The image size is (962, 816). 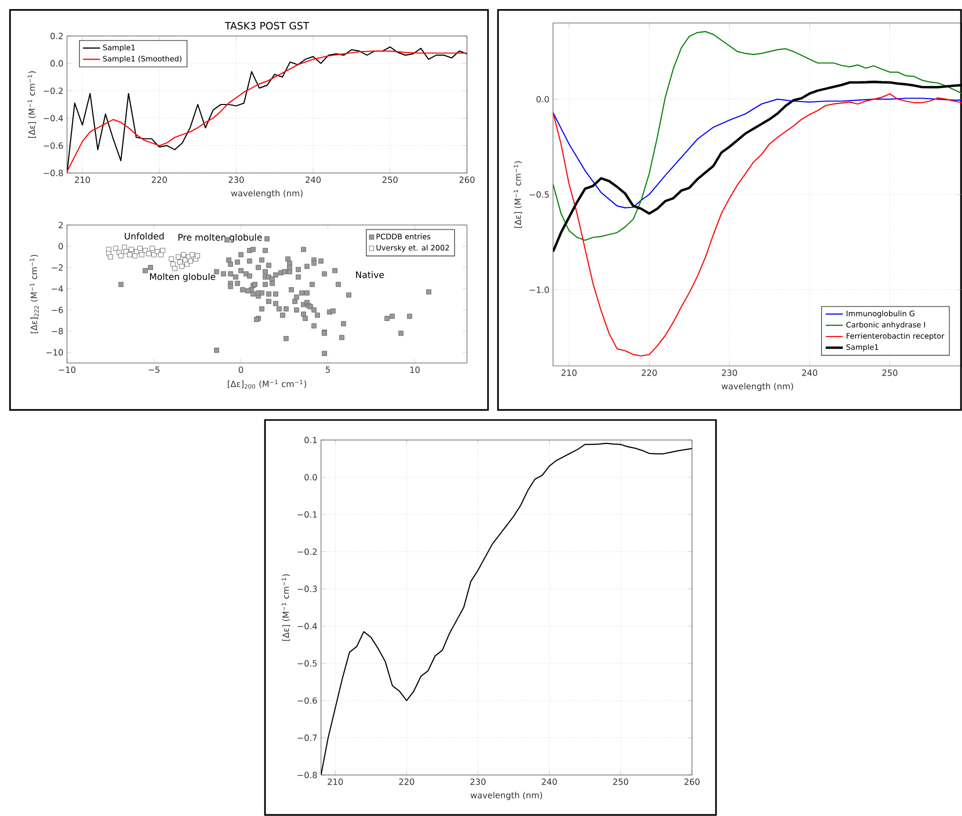 I want to click on x-tick-label: 0, so click(x=241, y=369).